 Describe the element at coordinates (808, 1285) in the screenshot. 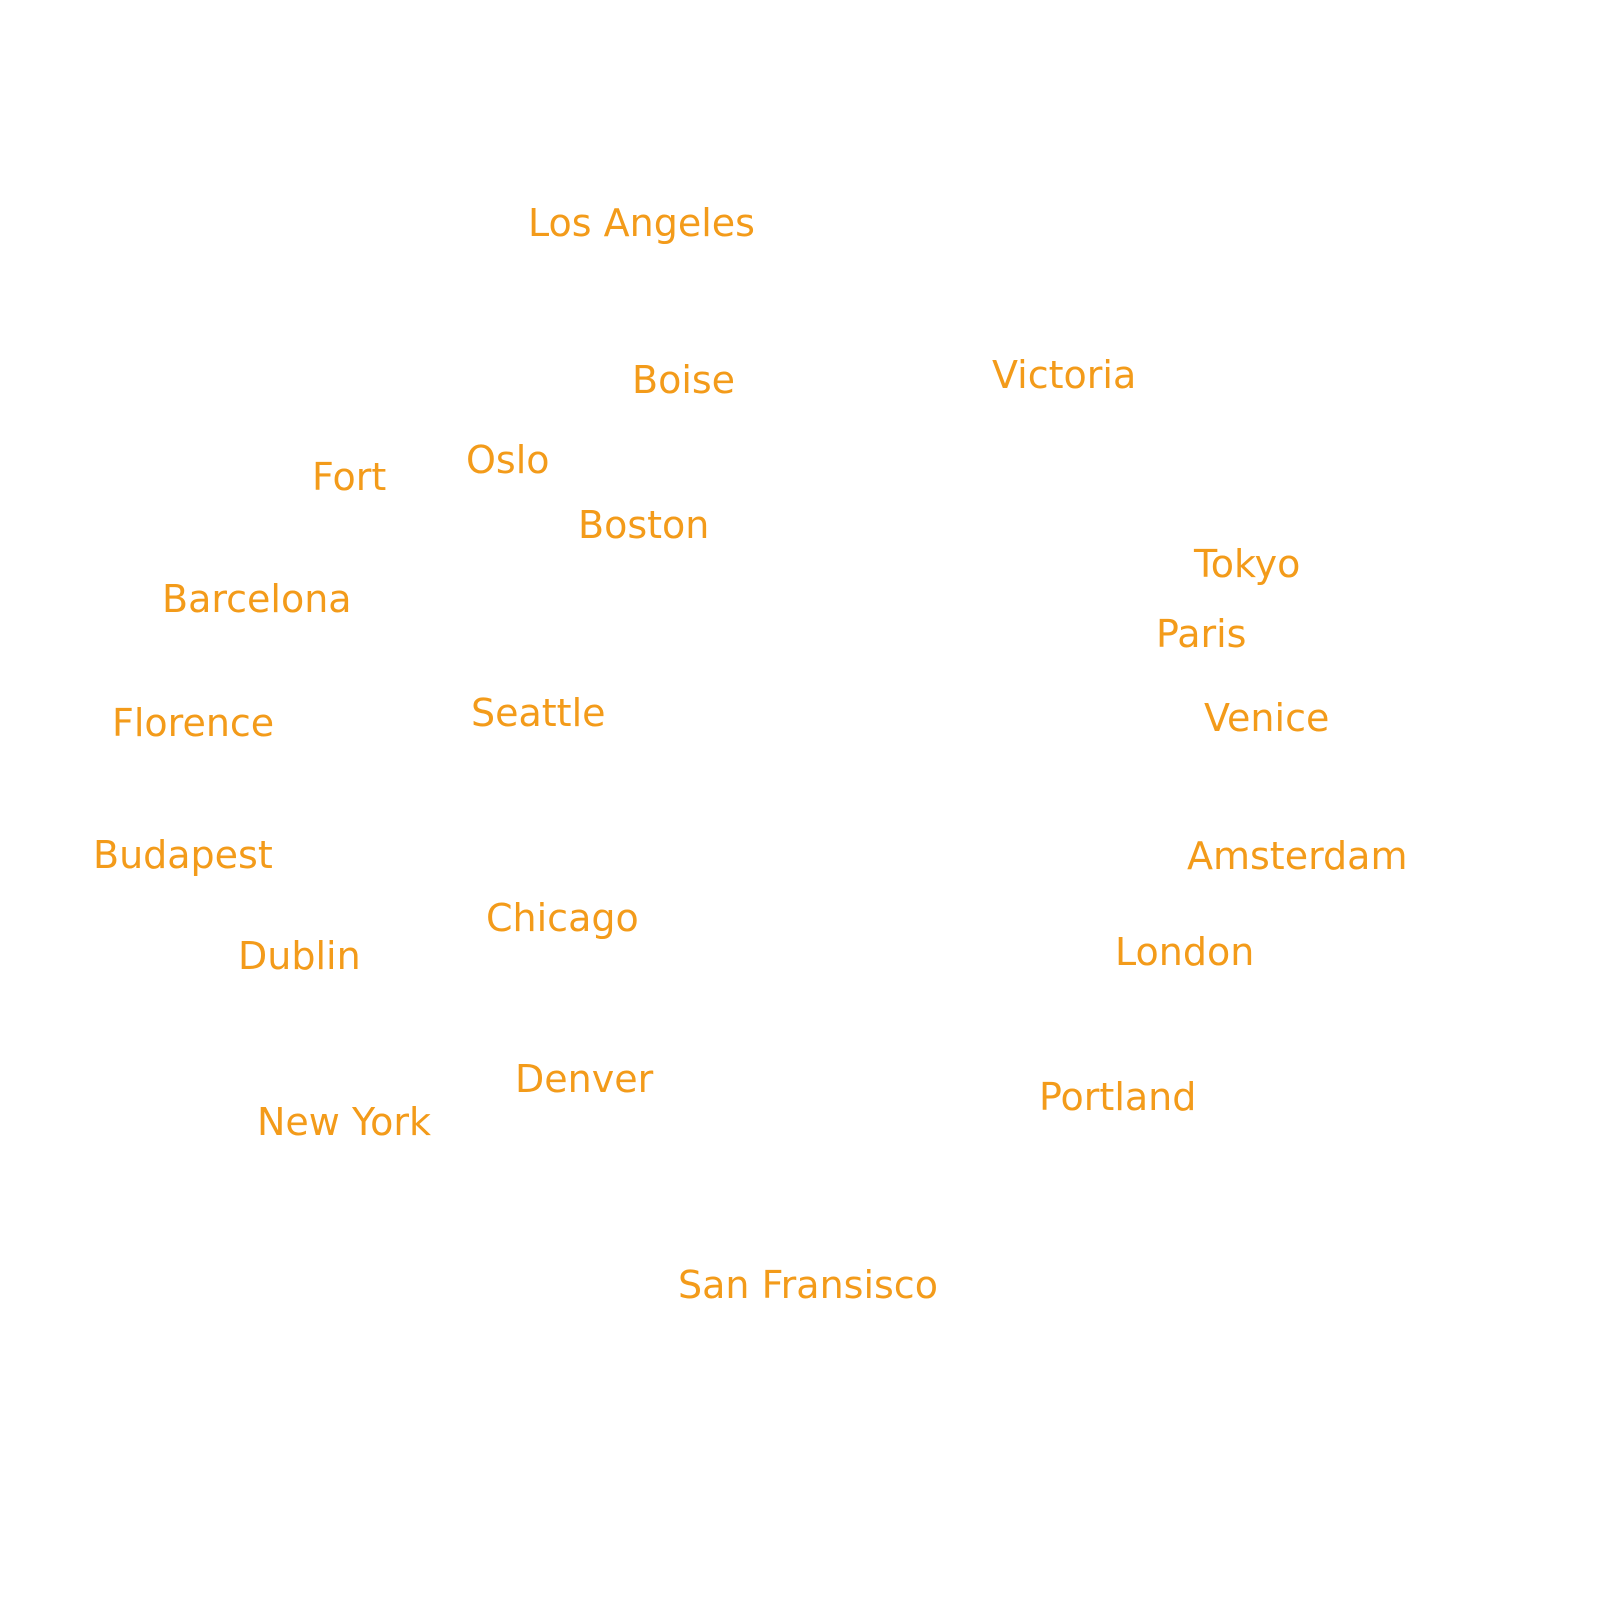

I see `city-label-san-fransisco: San Fransisco` at that location.